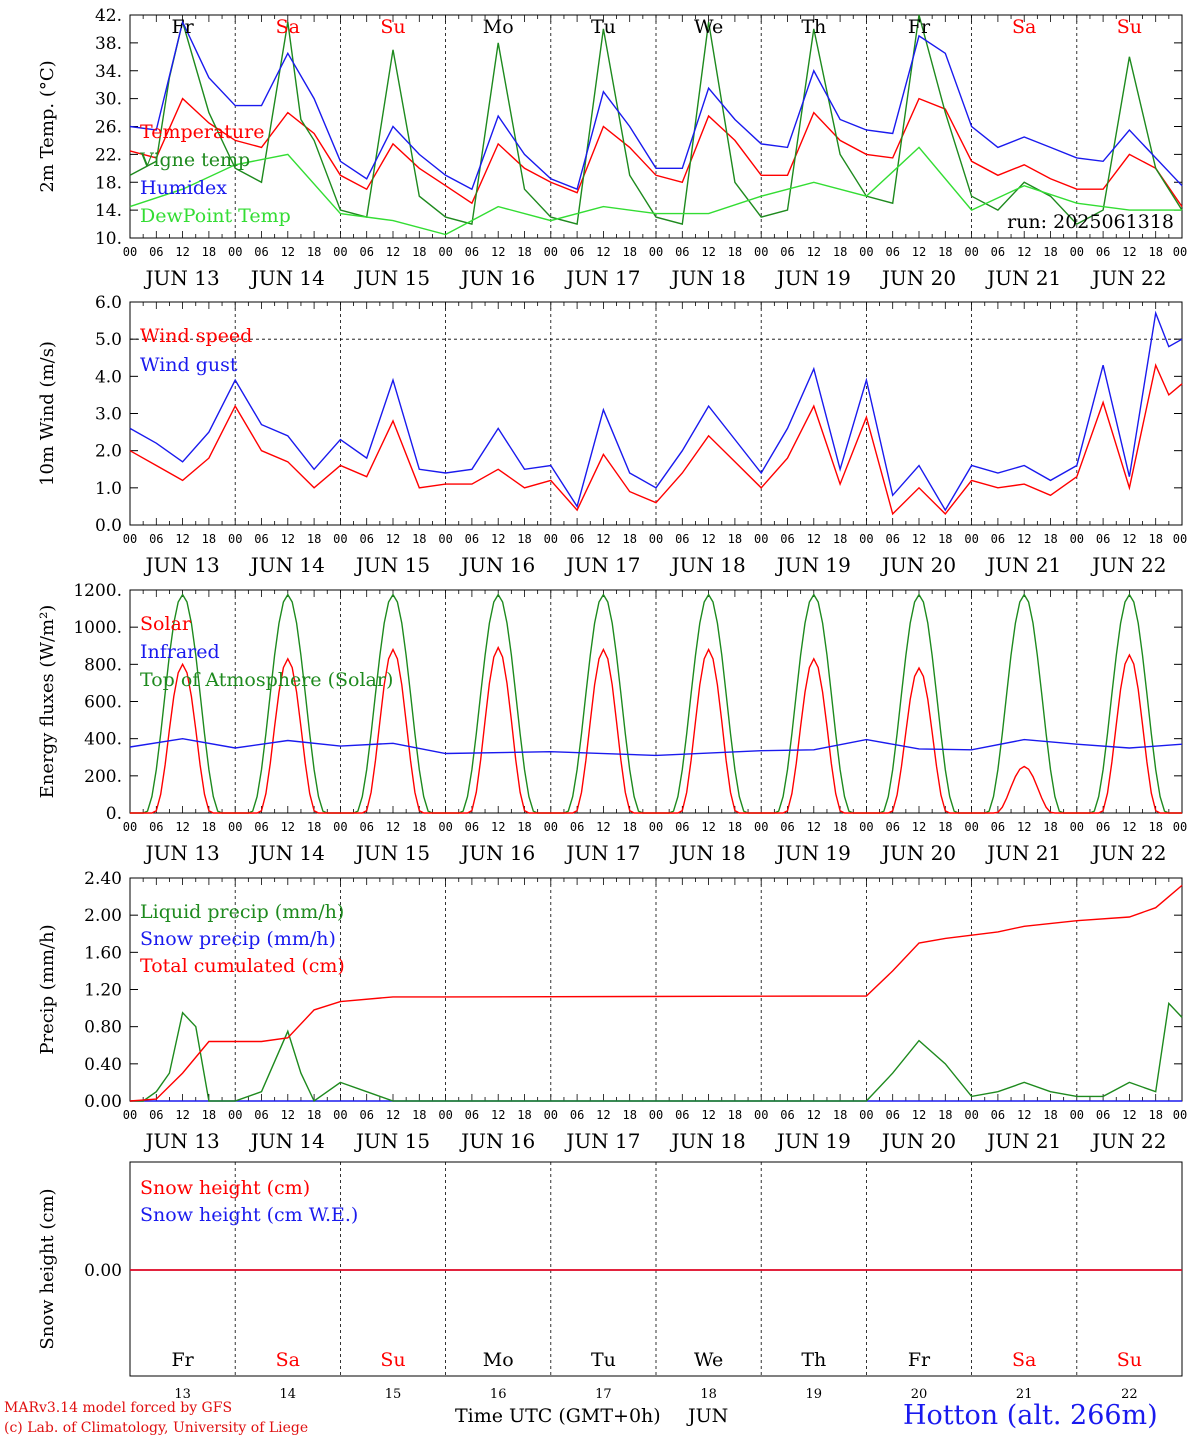 The image size is (1194, 1440). What do you see at coordinates (1090, 222) in the screenshot?
I see `run-annotation: run: 2025061318` at bounding box center [1090, 222].